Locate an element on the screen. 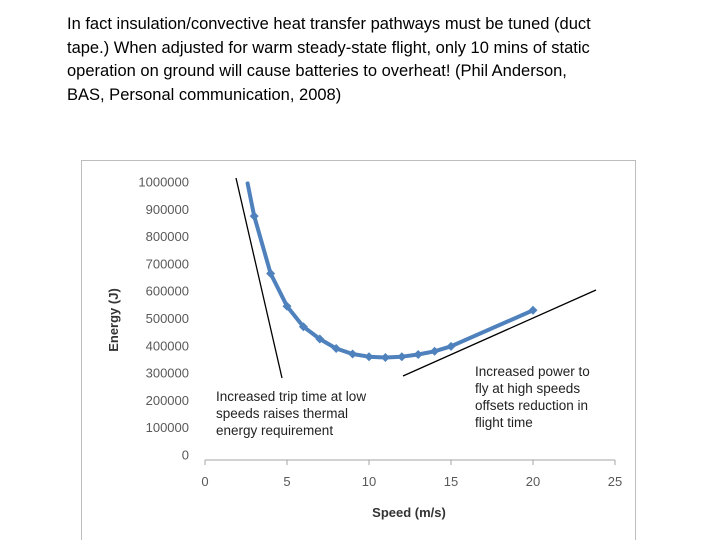 The height and width of the screenshot is (540, 720). y-tick-label: 600000 is located at coordinates (167, 291).